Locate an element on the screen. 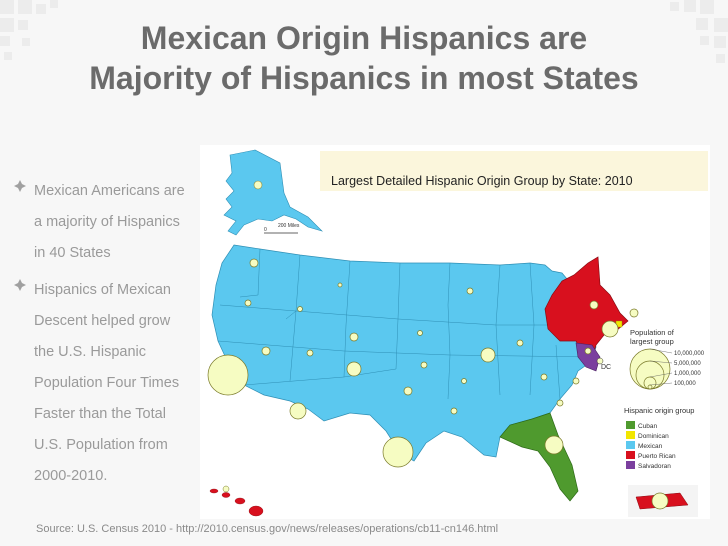 Image resolution: width=728 pixels, height=546 pixels. nevada-bubble is located at coordinates (266, 351).